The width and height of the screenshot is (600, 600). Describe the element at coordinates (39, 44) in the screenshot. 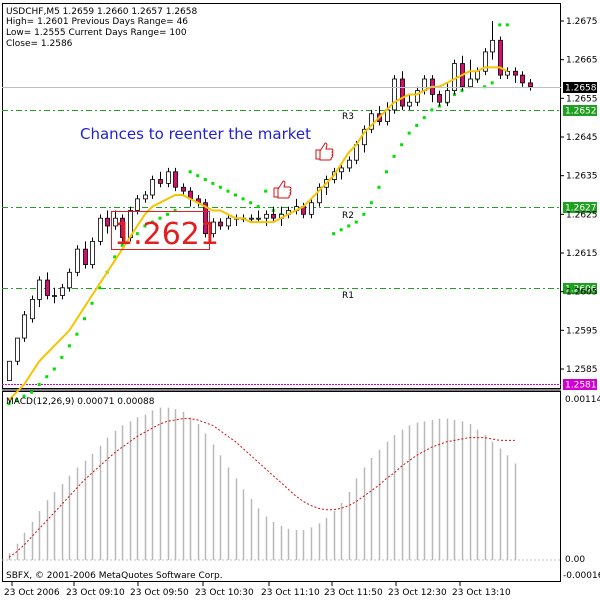

I see `info-line-4: Close= 1.2586` at that location.